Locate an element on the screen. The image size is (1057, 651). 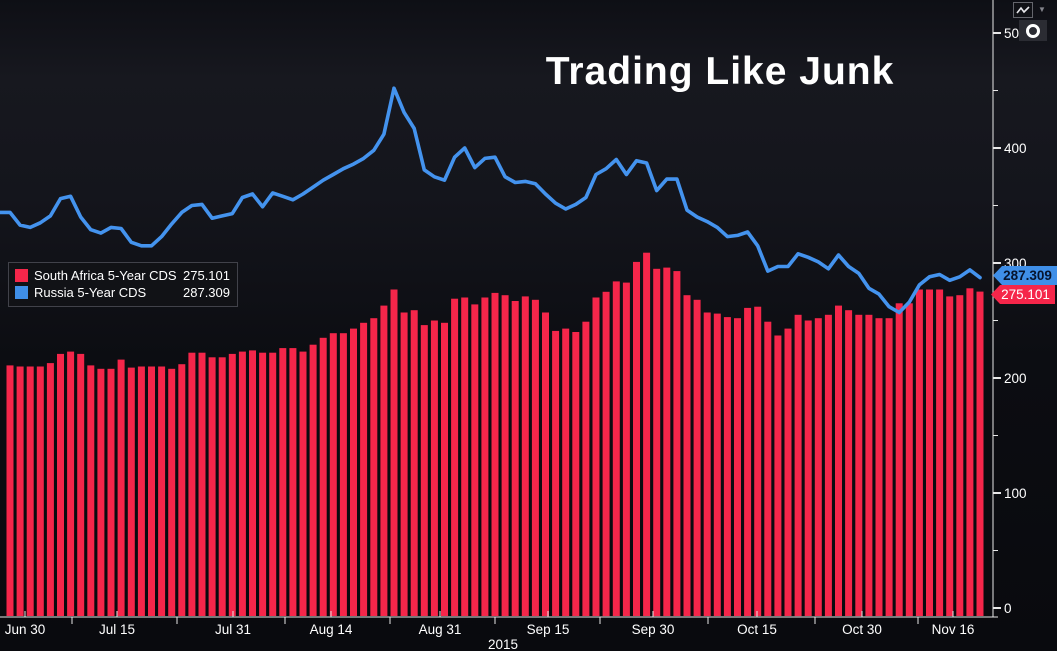
chart-type-button is located at coordinates (1023, 10).